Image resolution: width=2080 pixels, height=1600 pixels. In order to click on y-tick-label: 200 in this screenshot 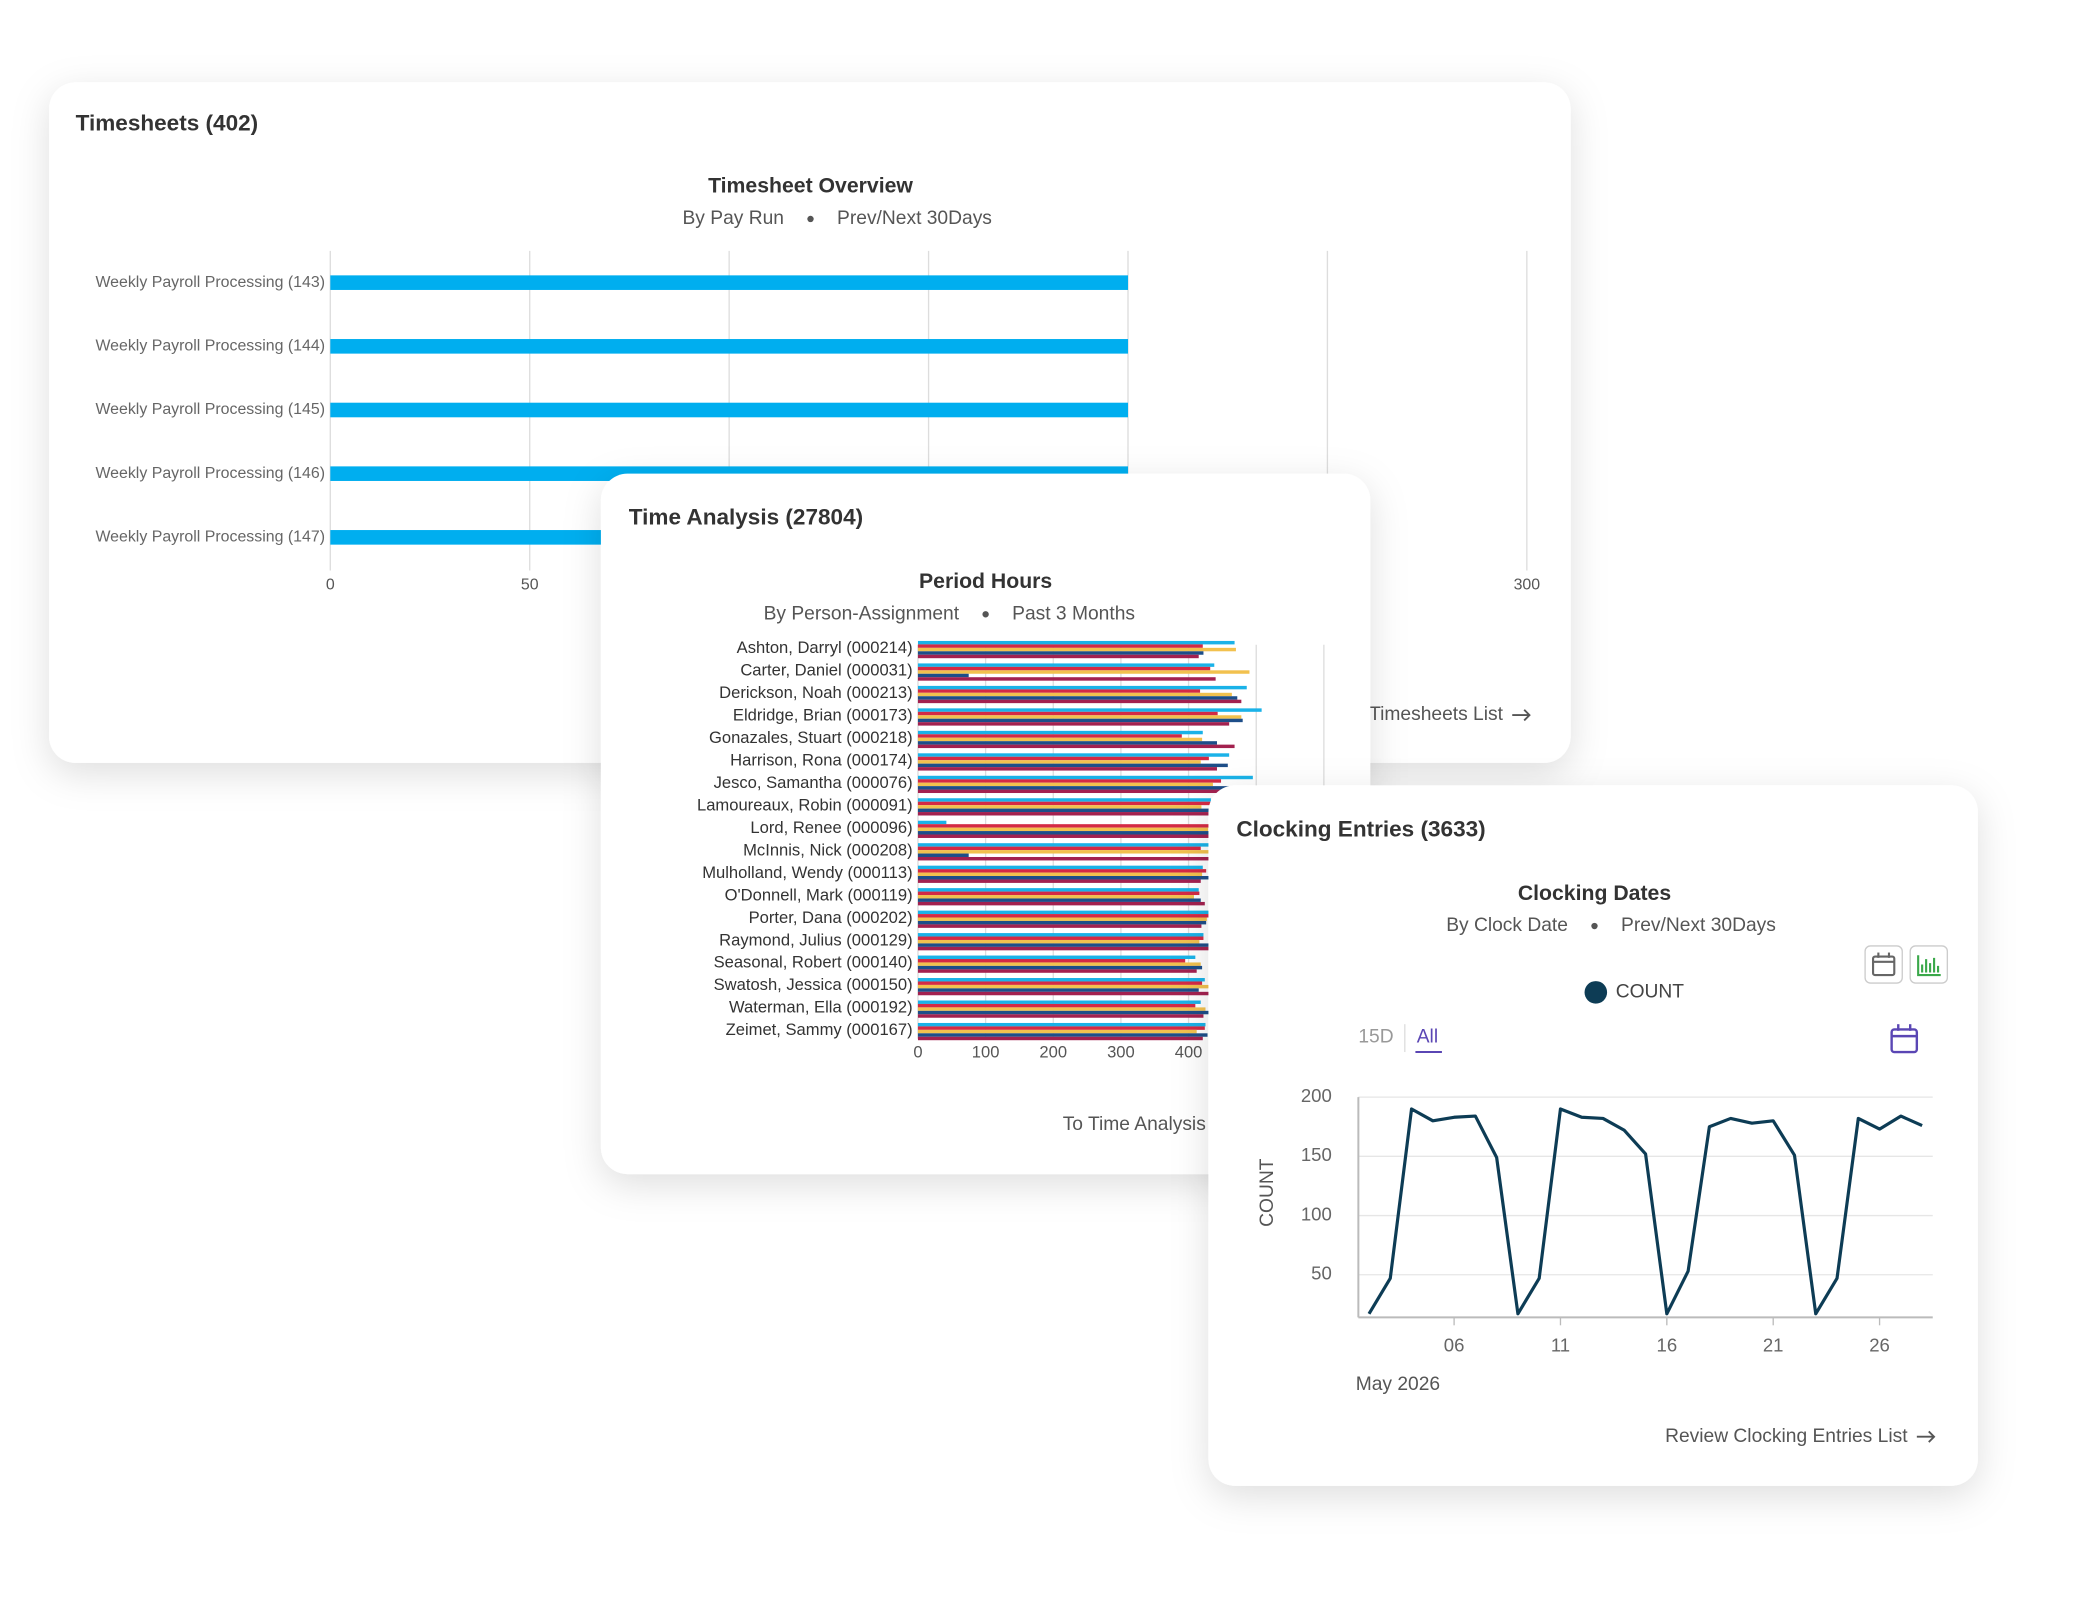, I will do `click(1316, 1095)`.